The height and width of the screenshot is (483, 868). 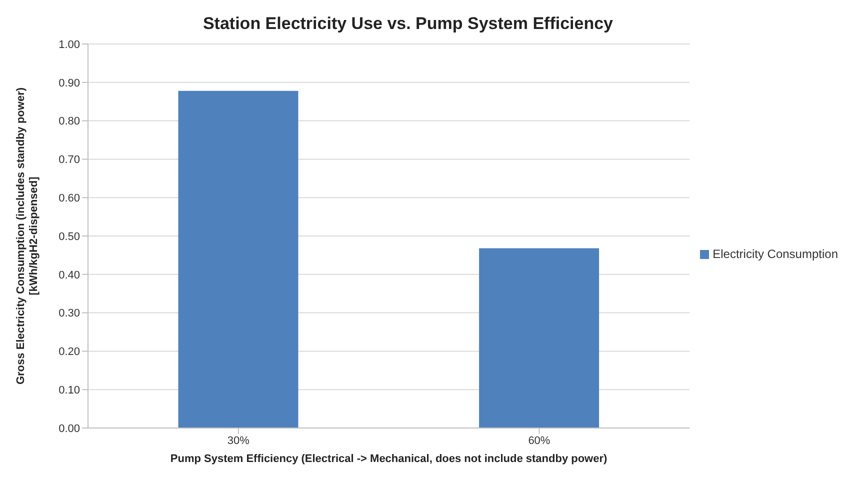 I want to click on y-tick-label: 0.70, so click(x=69, y=160).